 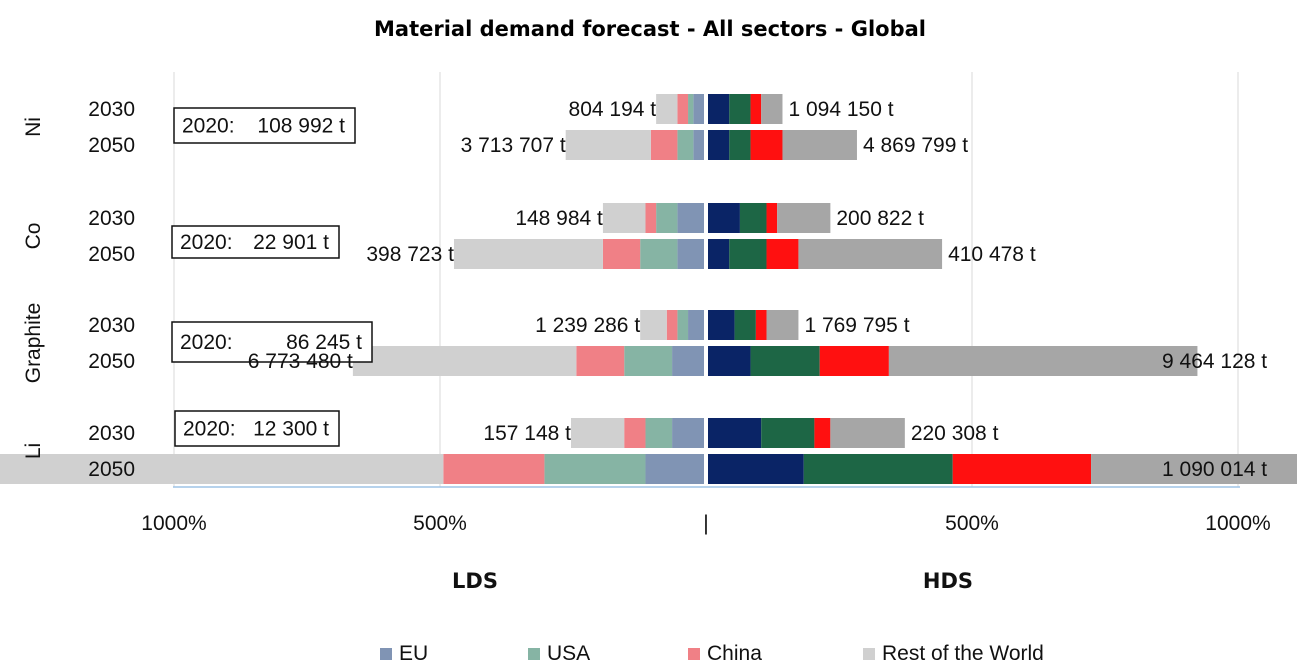 I want to click on material-label: Li, so click(x=33, y=451).